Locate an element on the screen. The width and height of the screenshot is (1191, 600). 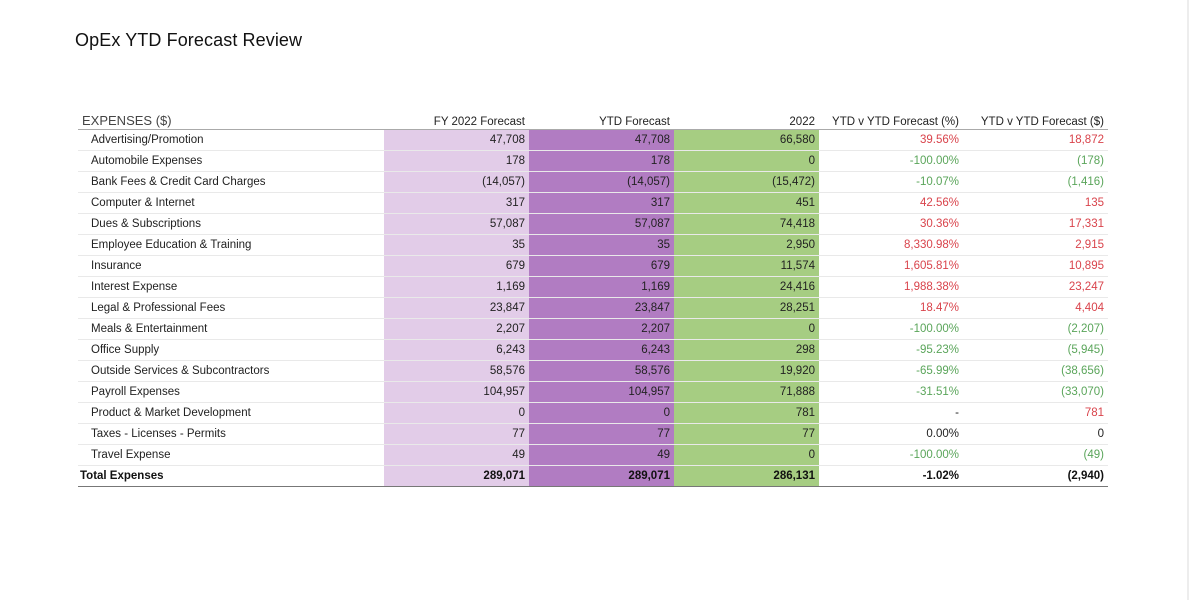
fy-forecast-cell: 104,957 is located at coordinates (456, 392).